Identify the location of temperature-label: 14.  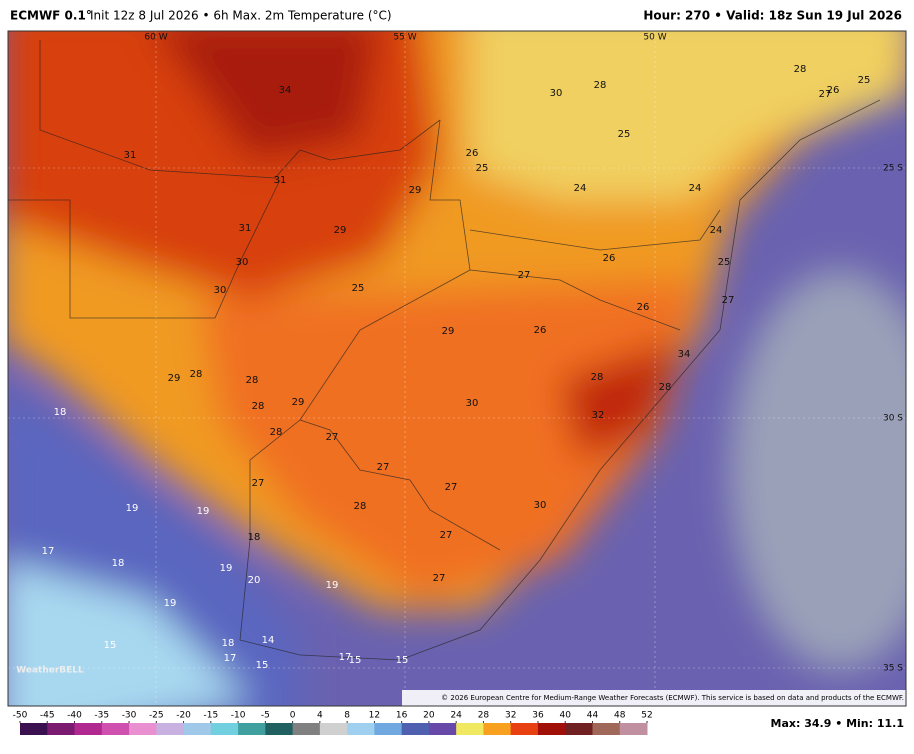
(268, 640).